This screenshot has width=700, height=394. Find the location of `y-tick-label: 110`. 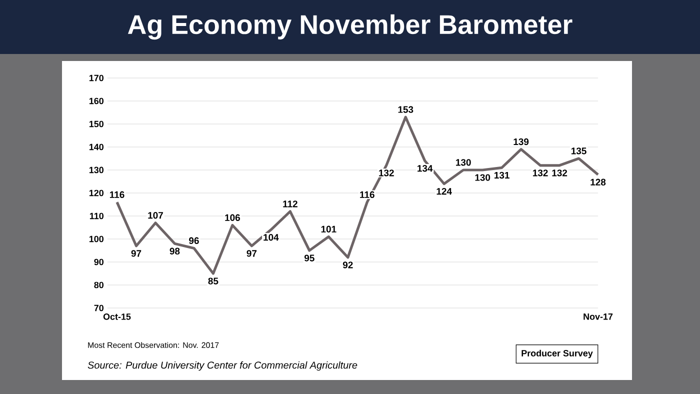

y-tick-label: 110 is located at coordinates (97, 216).